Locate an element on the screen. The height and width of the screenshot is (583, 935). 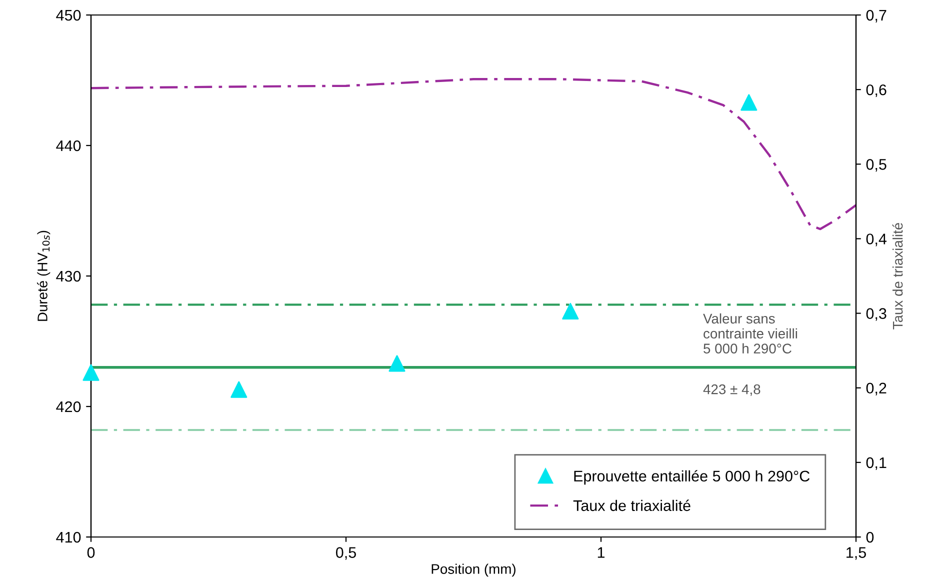
y2-tick-label: 0,3 is located at coordinates (876, 314).